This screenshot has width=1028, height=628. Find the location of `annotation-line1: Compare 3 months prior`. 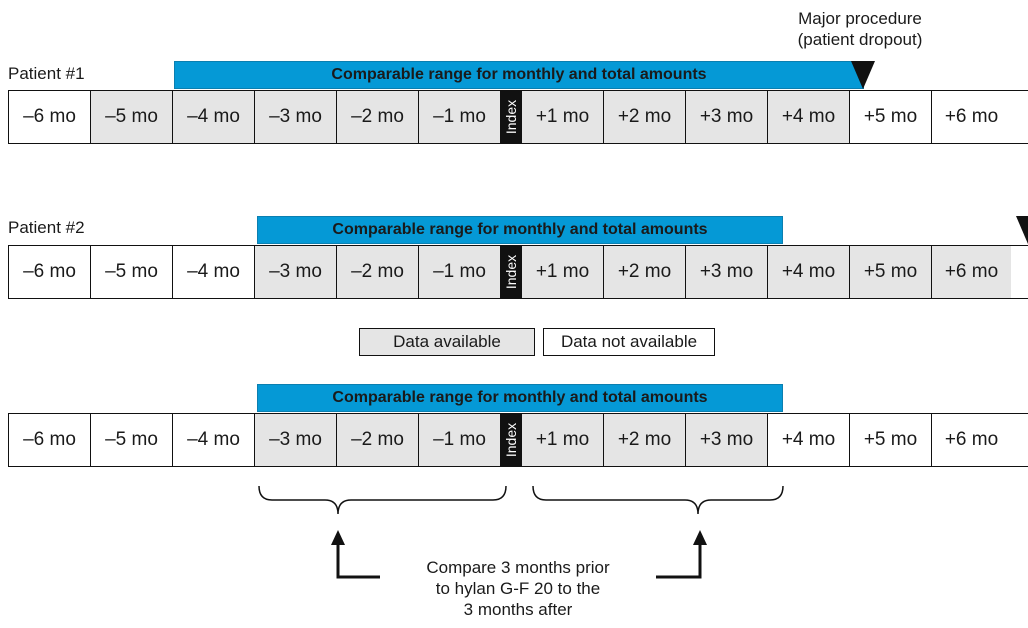

annotation-line1: Compare 3 months prior is located at coordinates (518, 567).